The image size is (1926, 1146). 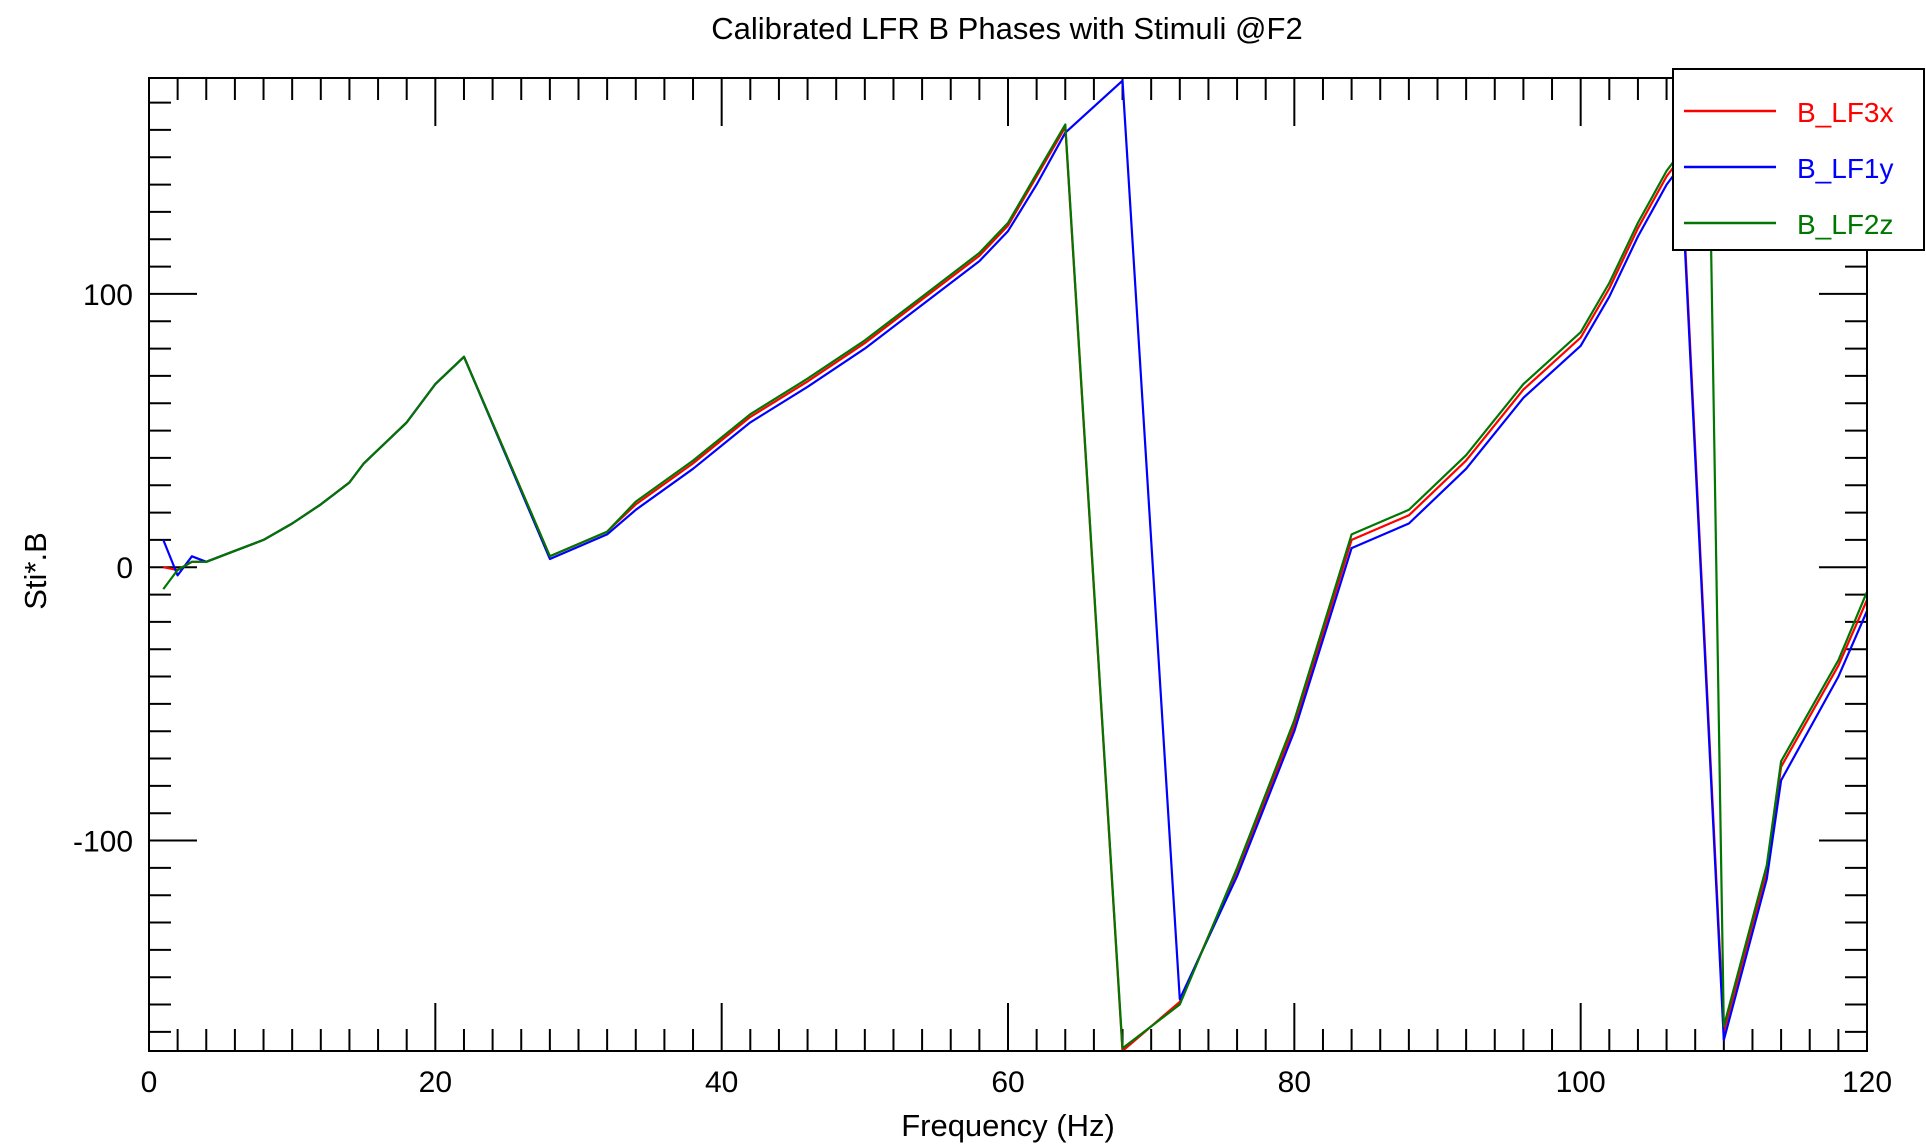 What do you see at coordinates (35, 571) in the screenshot?
I see `y-axis-label: Sti*.B` at bounding box center [35, 571].